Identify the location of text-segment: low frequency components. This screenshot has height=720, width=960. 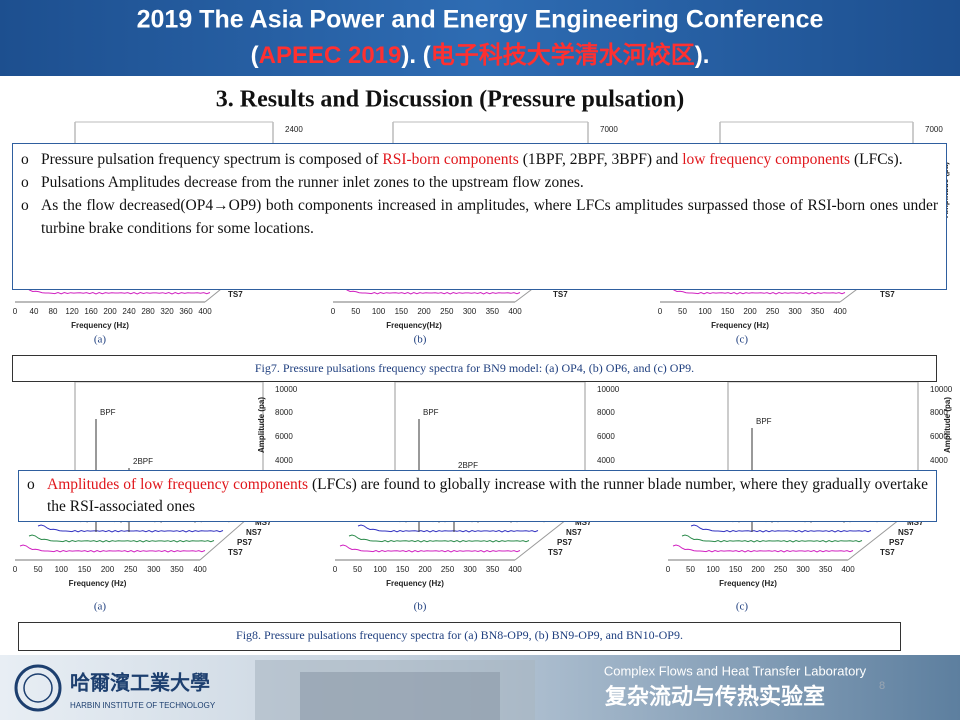
(766, 159).